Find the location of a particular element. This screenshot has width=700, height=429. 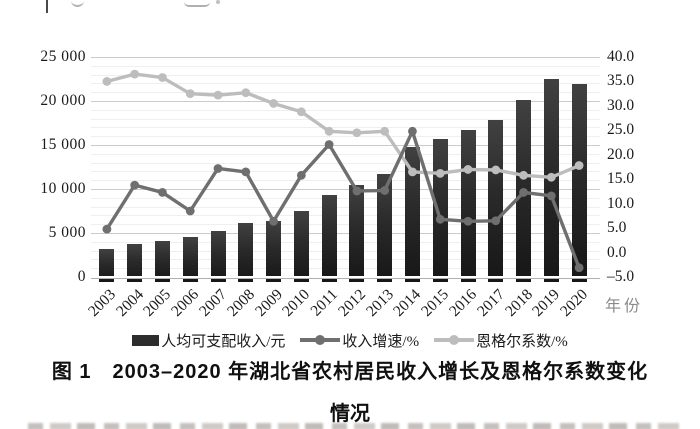

income-growth-point-2010 is located at coordinates (301, 175).